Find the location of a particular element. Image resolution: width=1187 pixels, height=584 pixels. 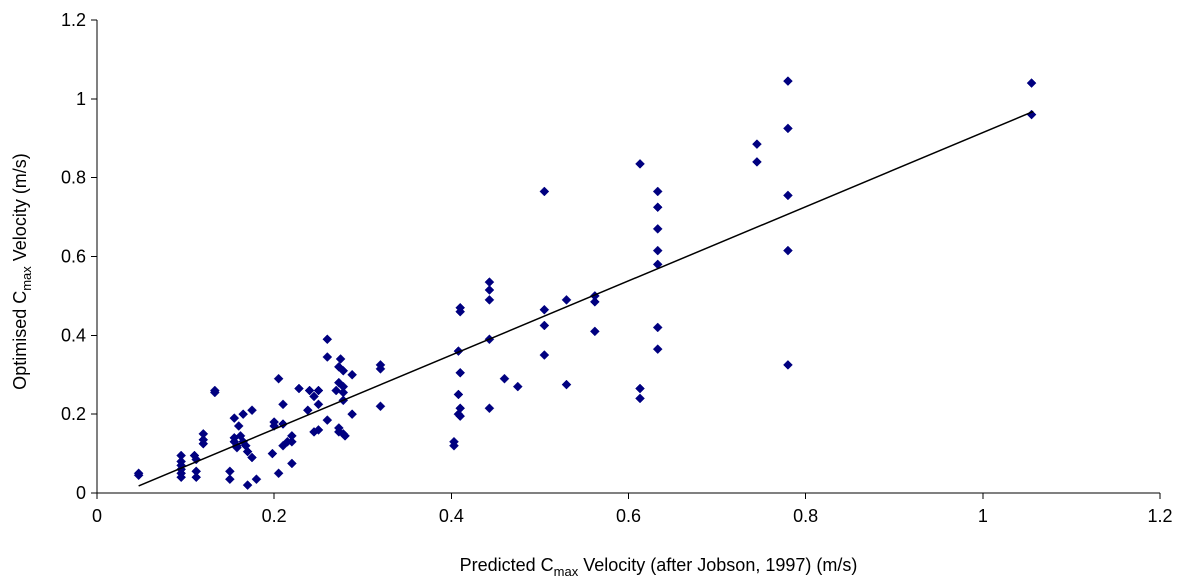

y-tick-label: 1 is located at coordinates (81, 99).